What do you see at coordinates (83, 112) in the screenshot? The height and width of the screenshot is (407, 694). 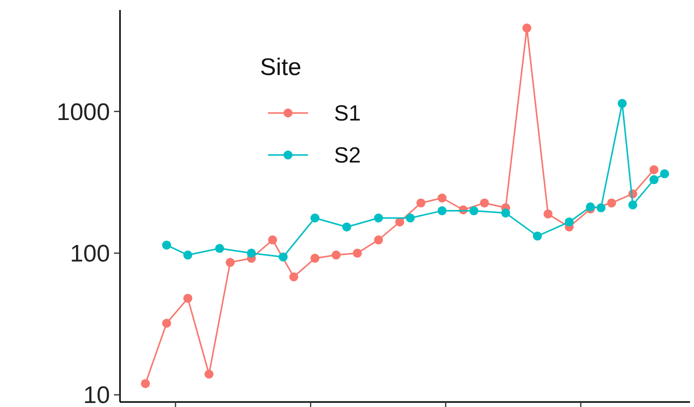 I see `y-tick-label: 1000` at bounding box center [83, 112].